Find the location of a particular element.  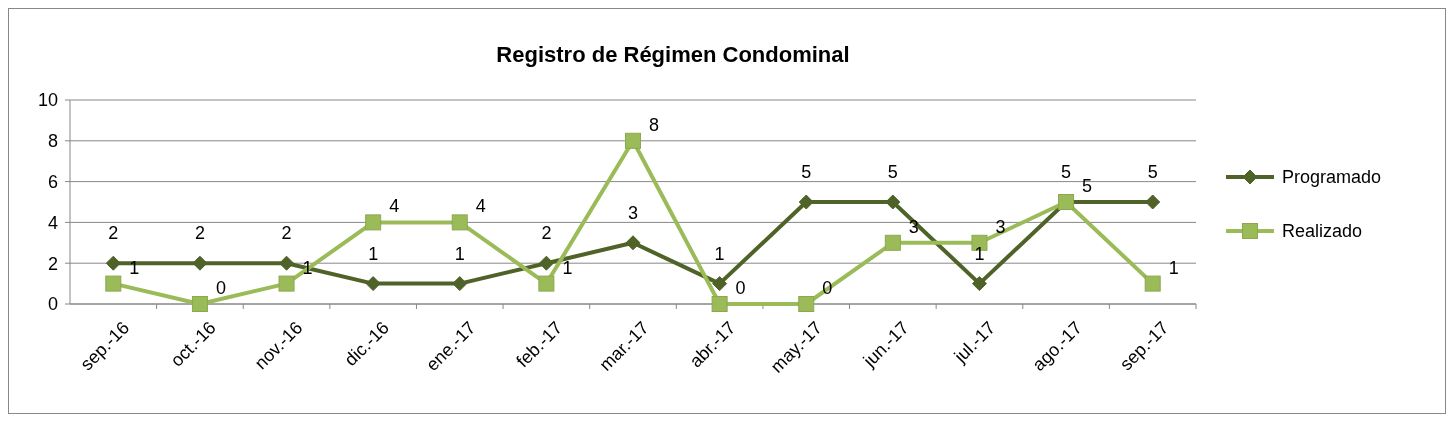

y-tick-label: 4 is located at coordinates (52, 222).